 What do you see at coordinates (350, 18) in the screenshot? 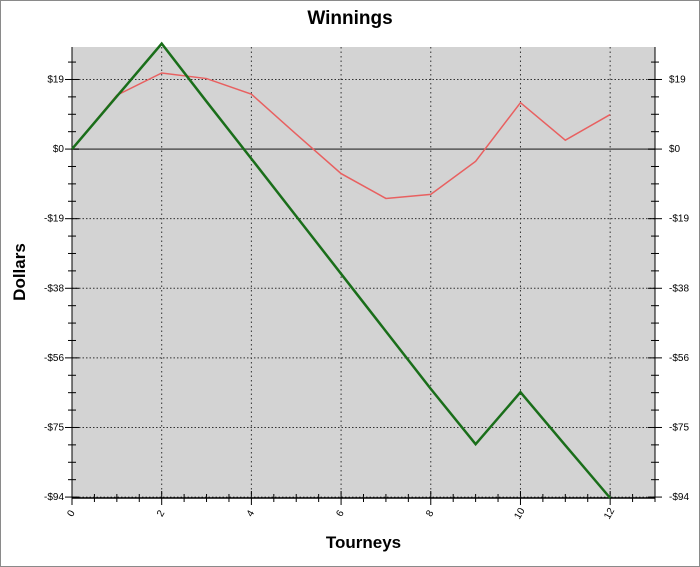
I see `chart-title: Winnings` at bounding box center [350, 18].